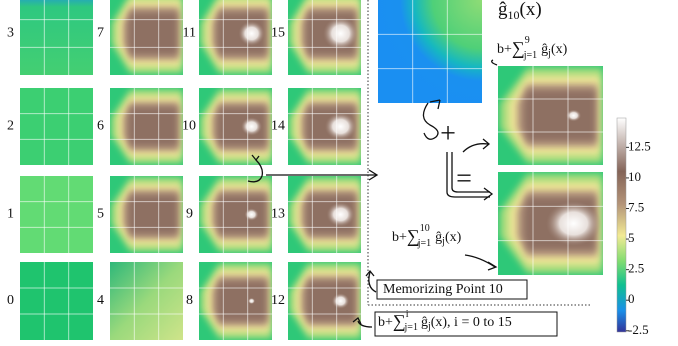 The width and height of the screenshot is (678, 346). What do you see at coordinates (445, 321) in the screenshot?
I see `sum-i-label: b+∑i j=1 ĝj(x), i = 0 to 15` at bounding box center [445, 321].